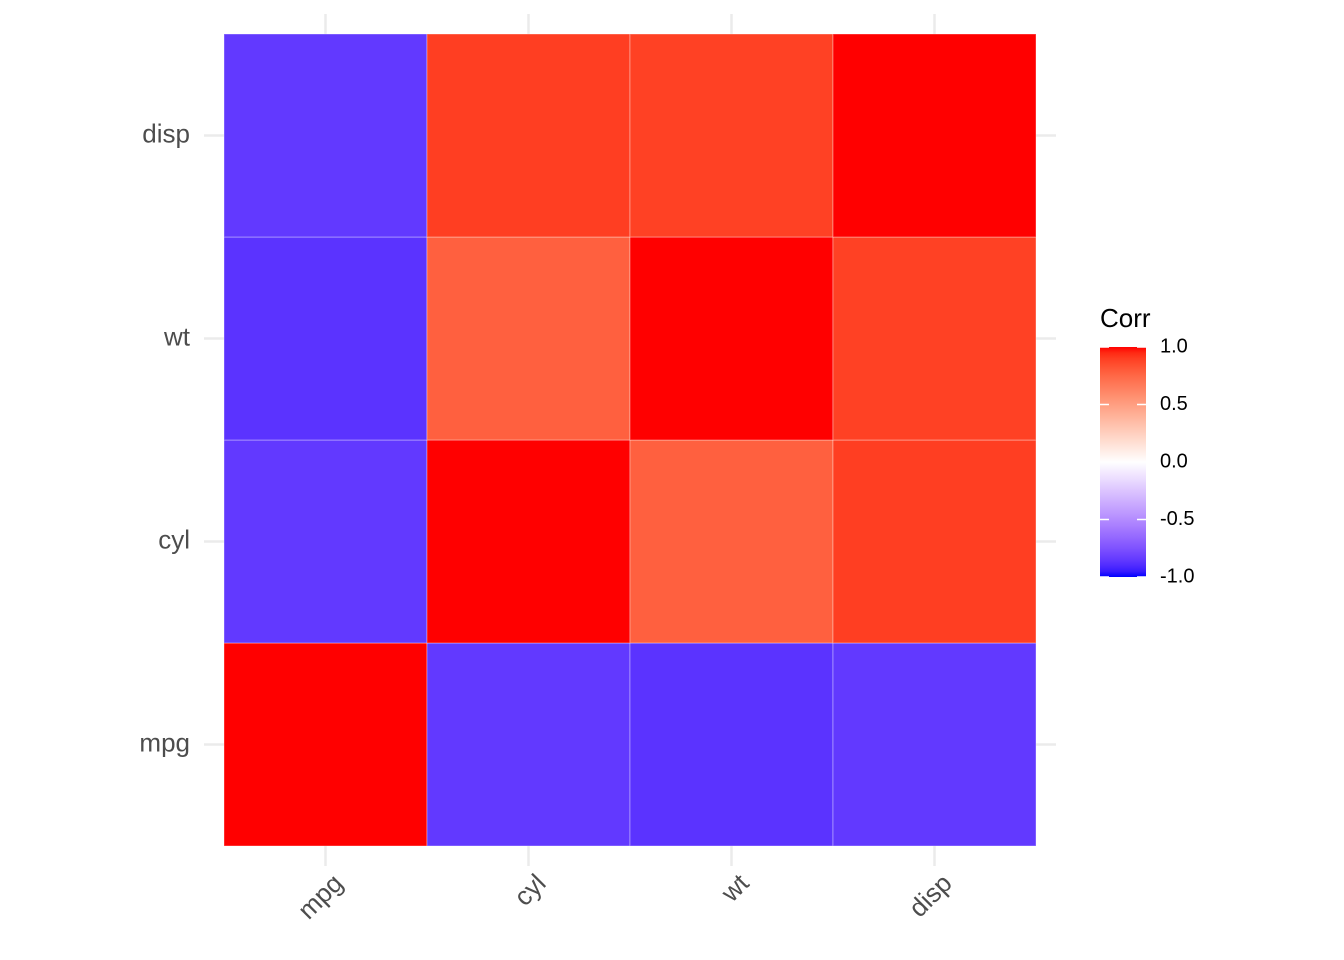  What do you see at coordinates (320, 896) in the screenshot?
I see `x-tick-label: mpg` at bounding box center [320, 896].